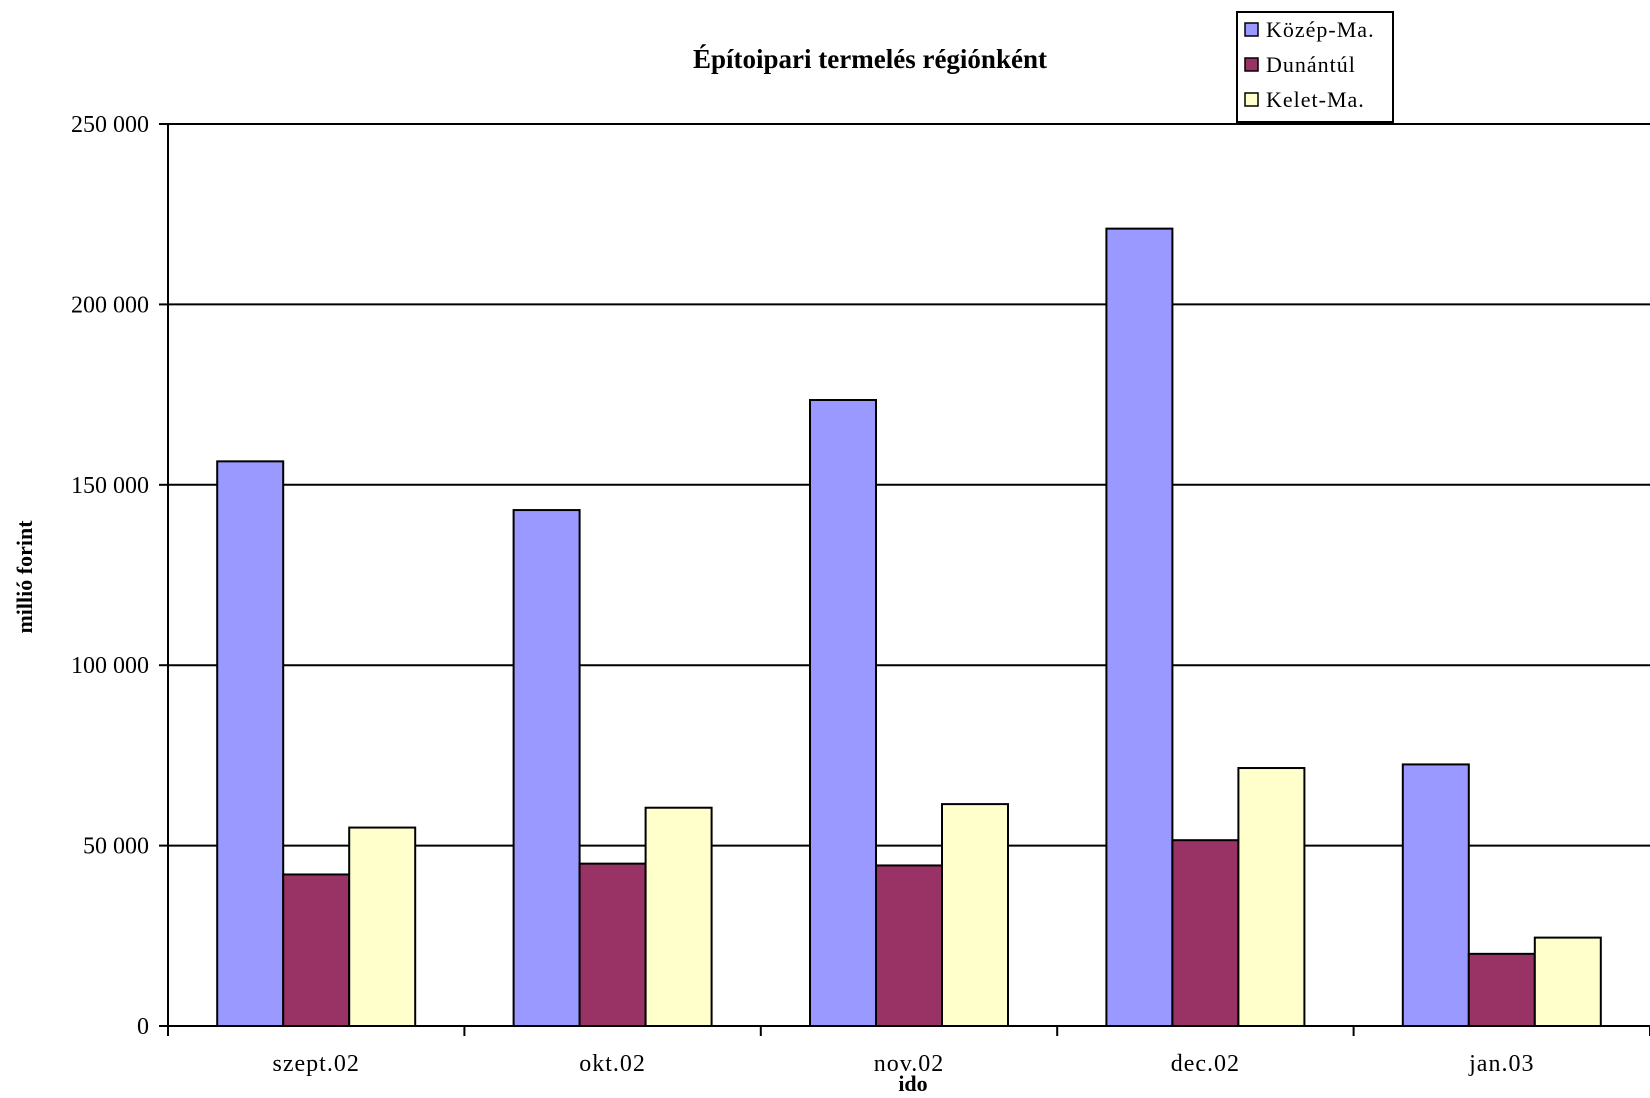 This screenshot has height=1098, width=1650. What do you see at coordinates (1205, 1064) in the screenshot?
I see `x-tick-label: dec.02` at bounding box center [1205, 1064].